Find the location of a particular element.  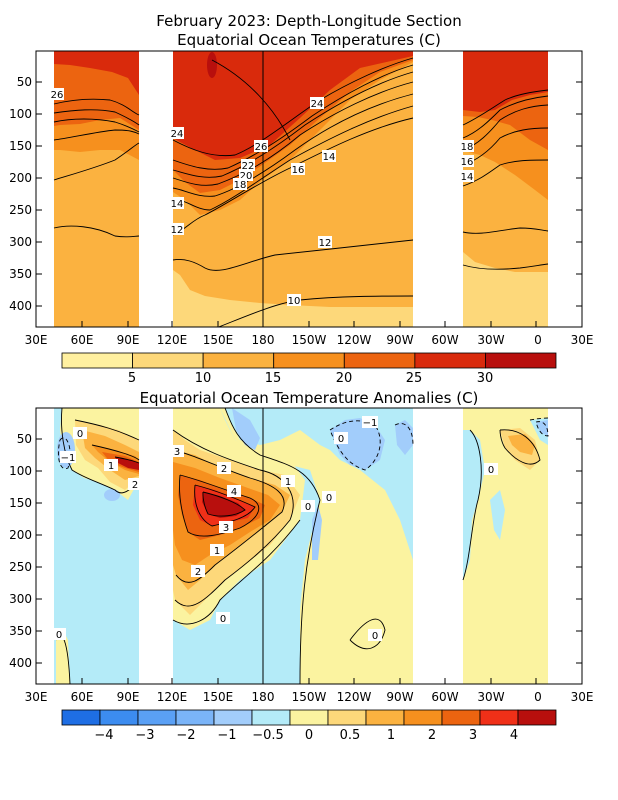

title-line1: February 2023: Depth-Longitude Section is located at coordinates (308, 21).